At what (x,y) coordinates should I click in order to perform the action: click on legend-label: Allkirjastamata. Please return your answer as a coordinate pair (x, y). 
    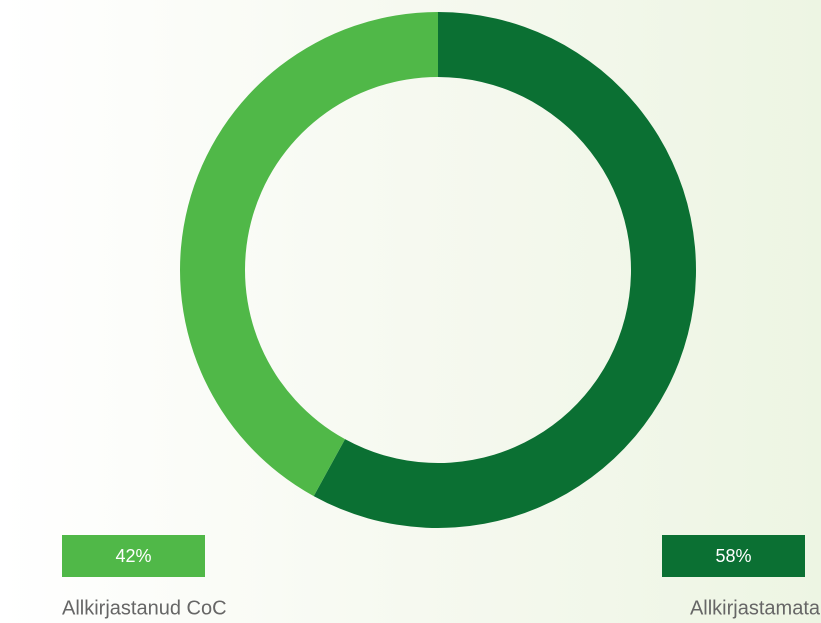
    Looking at the image, I should click on (755, 608).